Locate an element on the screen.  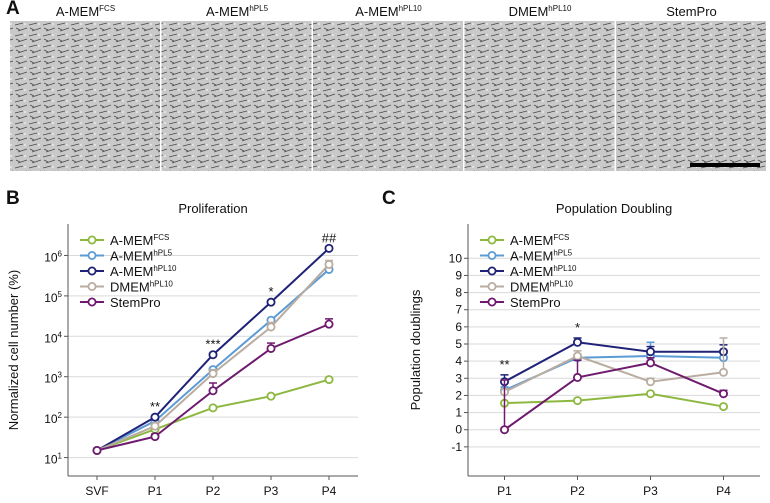
x-tick-label: P1 is located at coordinates (504, 491).